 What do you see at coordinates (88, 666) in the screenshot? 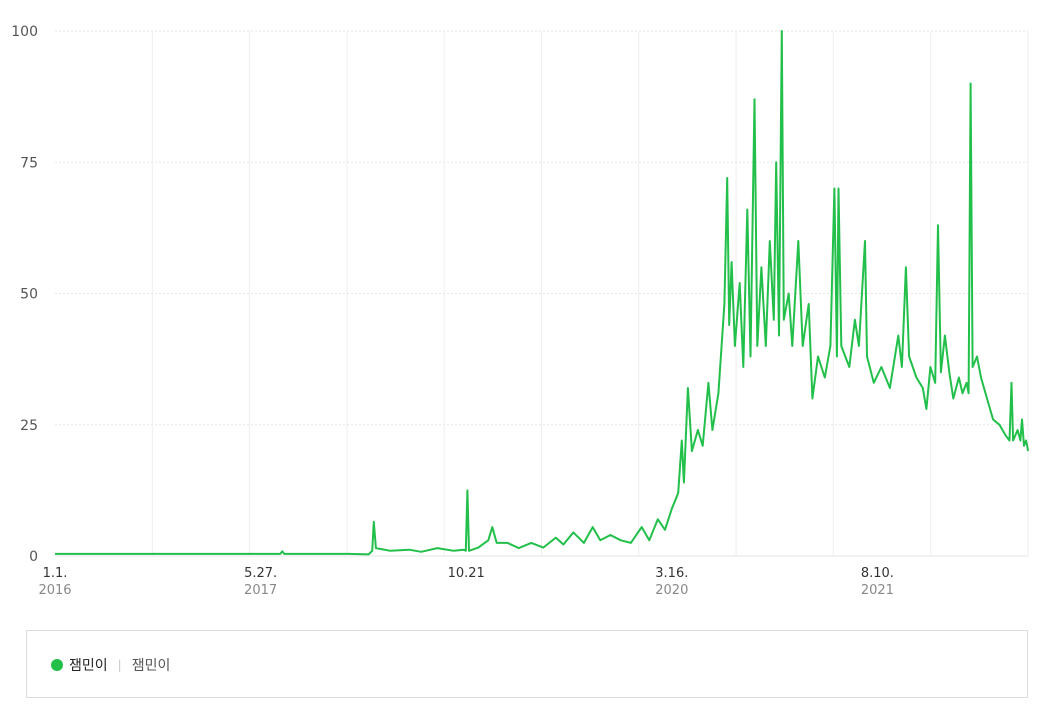
I see `legend-label: 잼민이` at bounding box center [88, 666].